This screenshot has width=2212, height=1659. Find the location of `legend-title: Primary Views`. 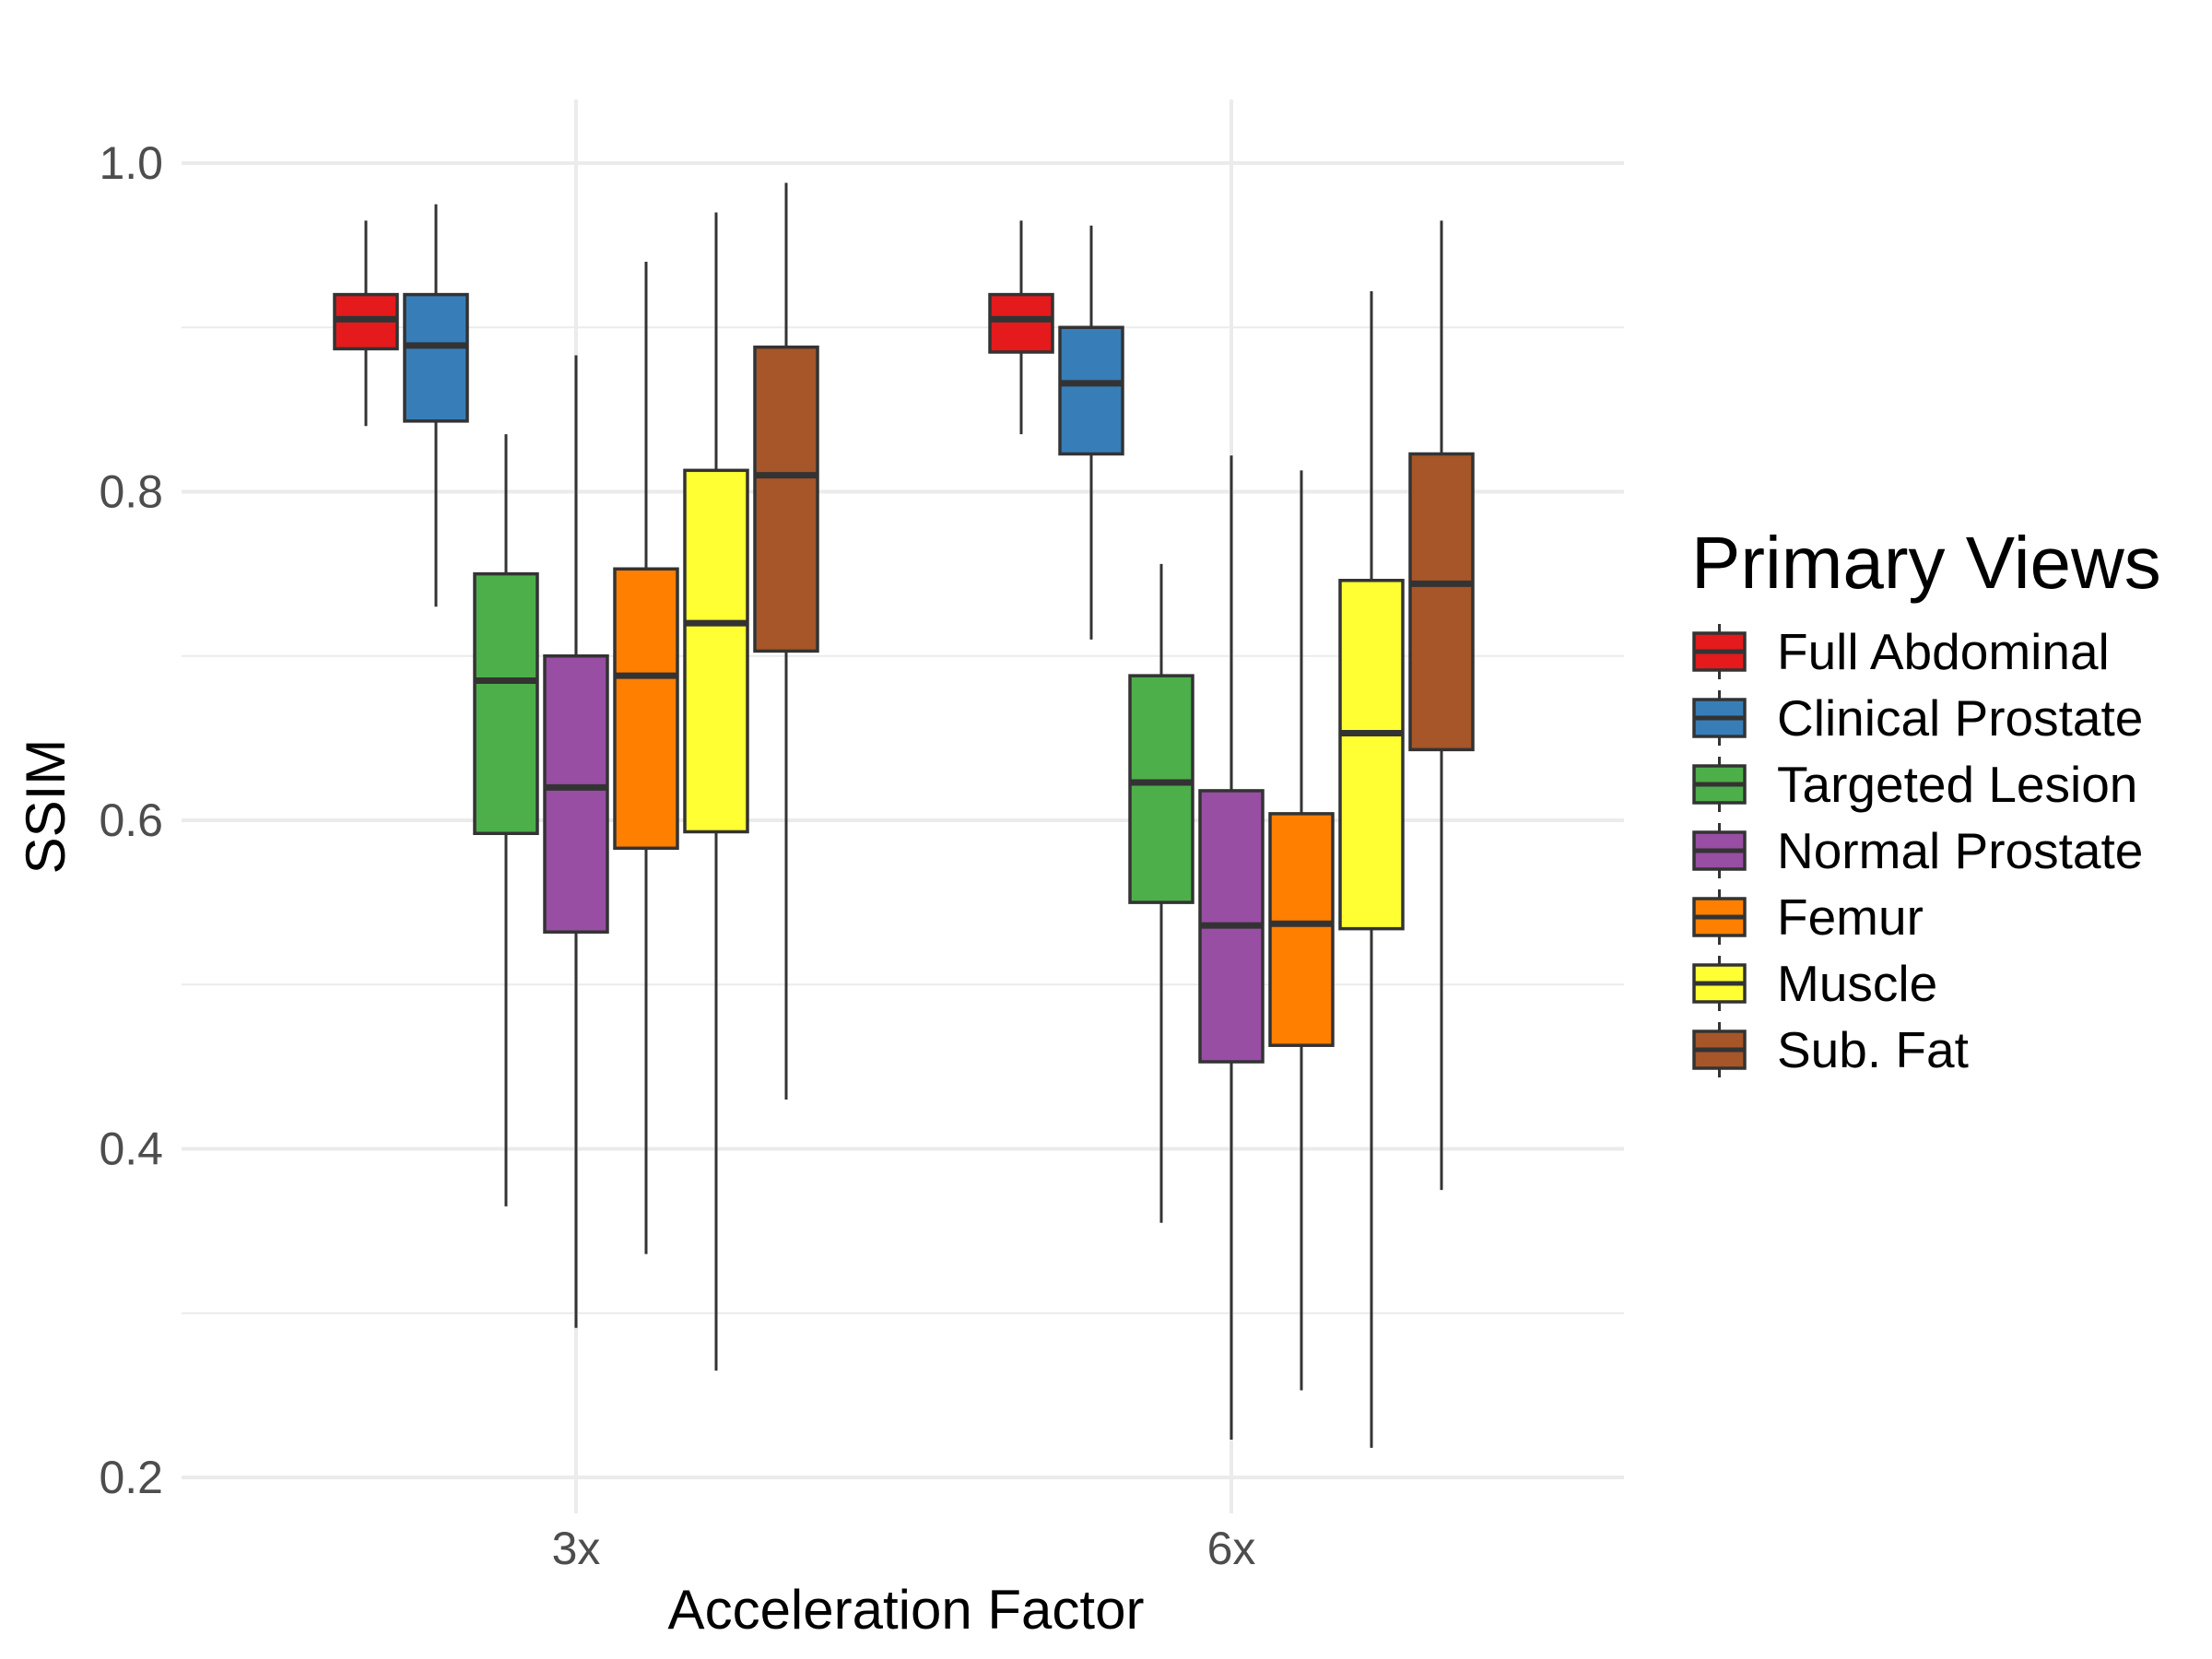

legend-title: Primary Views is located at coordinates (1926, 563).